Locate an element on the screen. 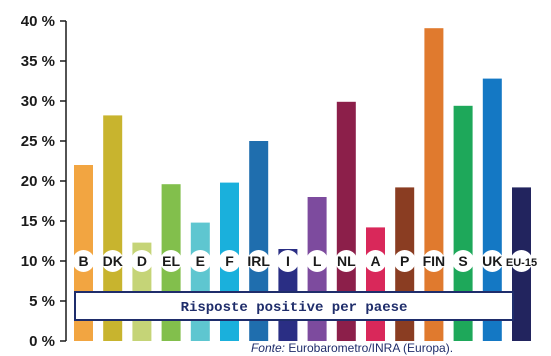 This screenshot has width=551, height=356. bar-uk is located at coordinates (492, 209).